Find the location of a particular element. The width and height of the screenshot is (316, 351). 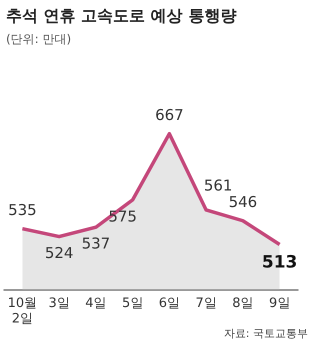

chart-title: 추석 연휴 고속도로 예상 통행량 is located at coordinates (122, 16).